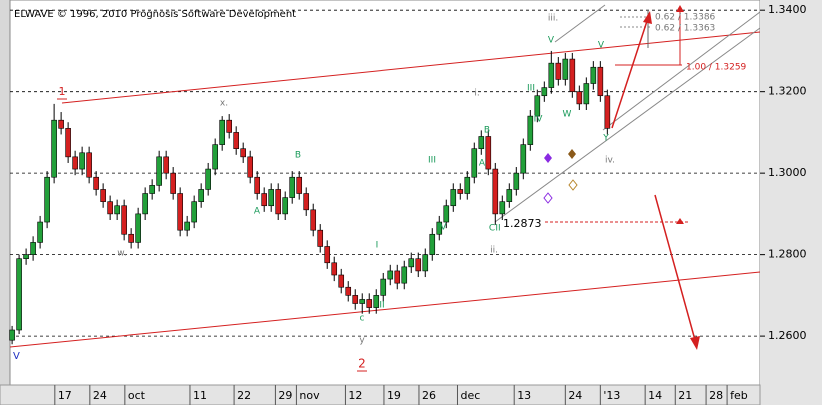  Describe the element at coordinates (655, 395) in the screenshot. I see `x-tick-label: 14` at that location.